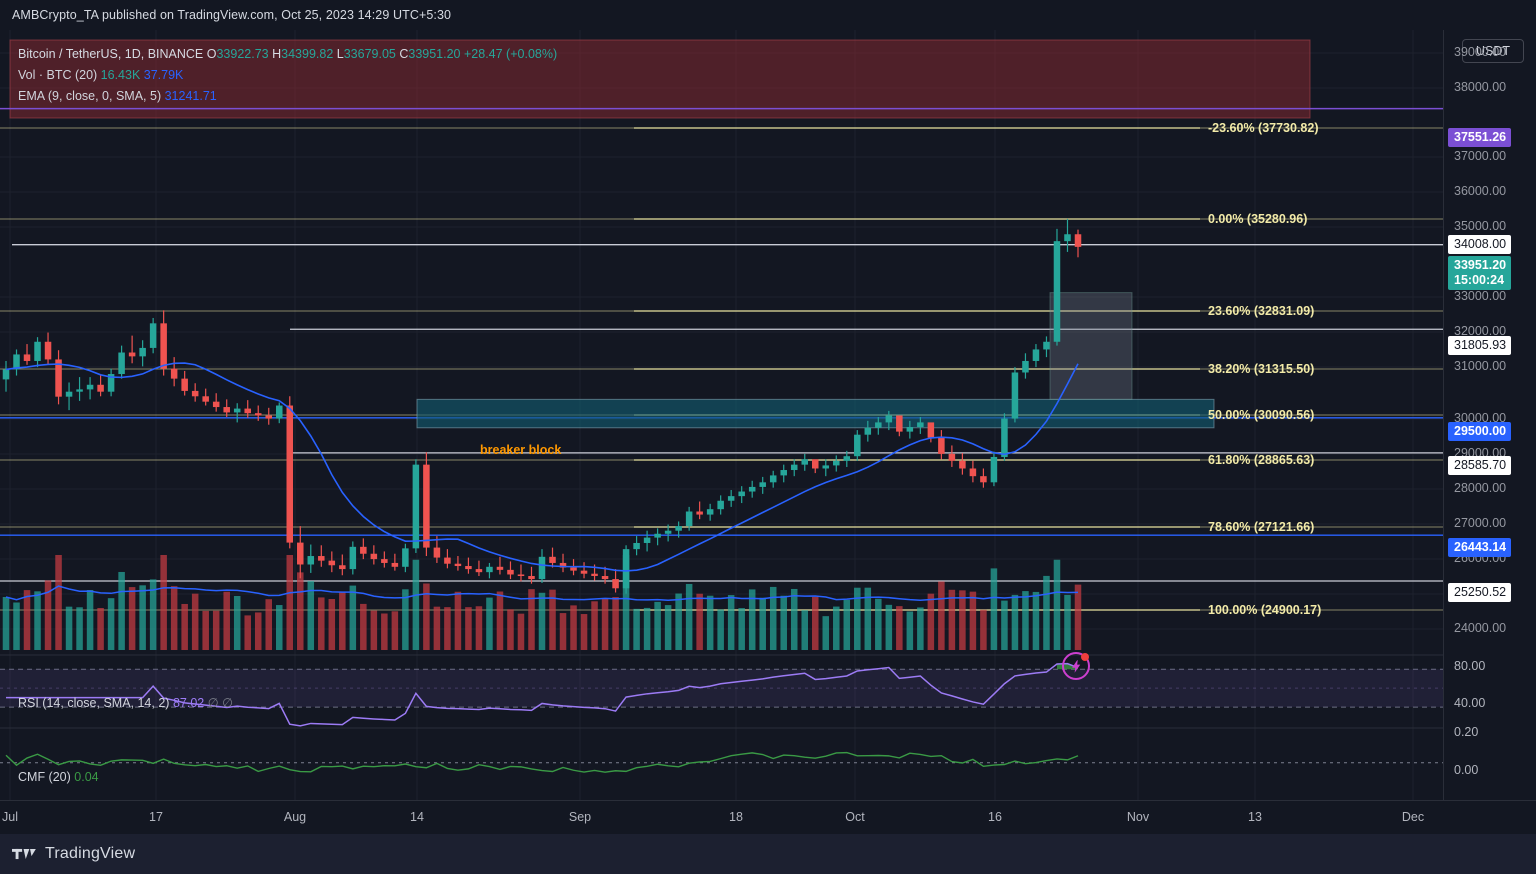 The height and width of the screenshot is (874, 1536). I want to click on price-tick-label: 24000.00, so click(1480, 628).